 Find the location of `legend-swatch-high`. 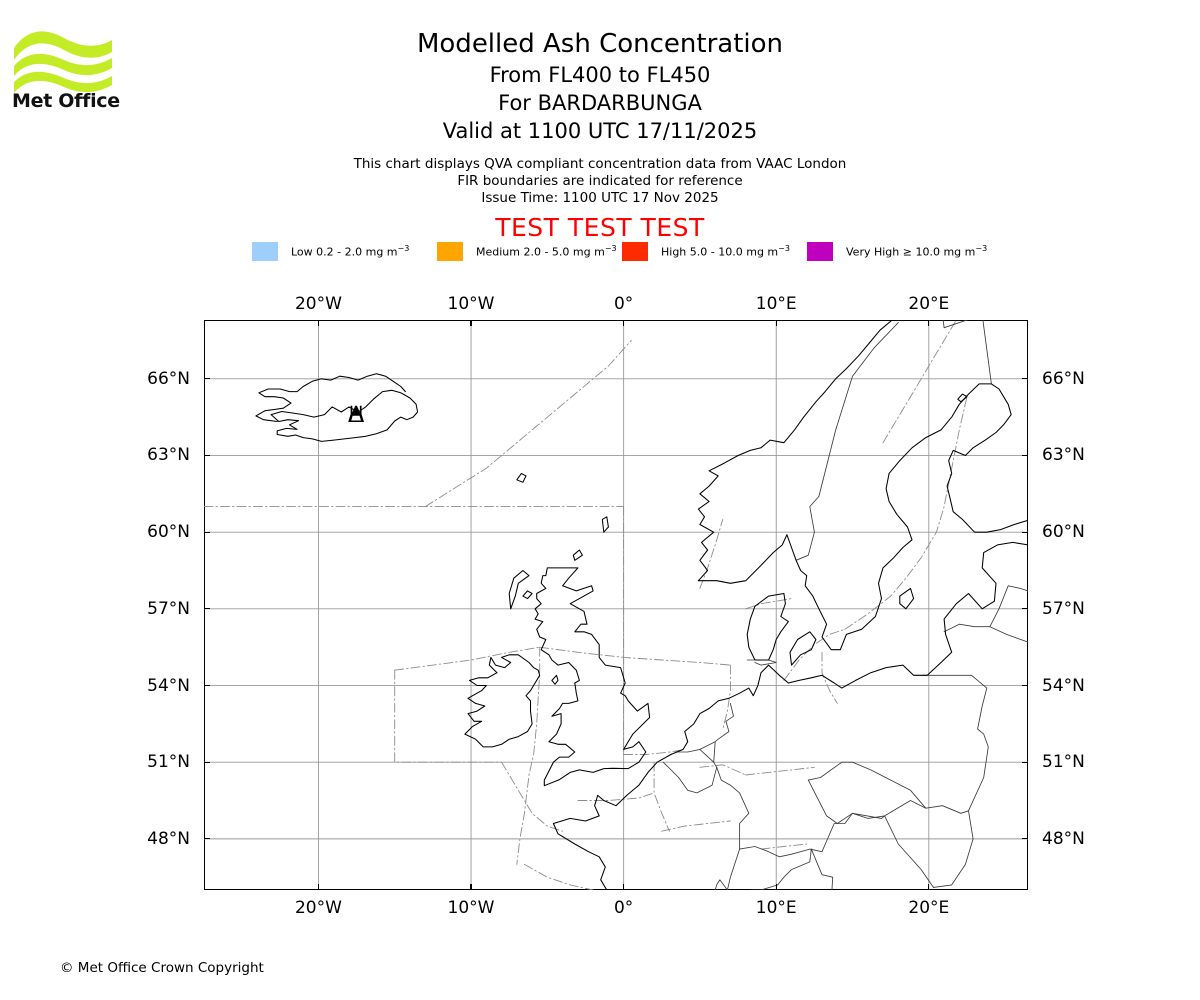

legend-swatch-high is located at coordinates (635, 251).